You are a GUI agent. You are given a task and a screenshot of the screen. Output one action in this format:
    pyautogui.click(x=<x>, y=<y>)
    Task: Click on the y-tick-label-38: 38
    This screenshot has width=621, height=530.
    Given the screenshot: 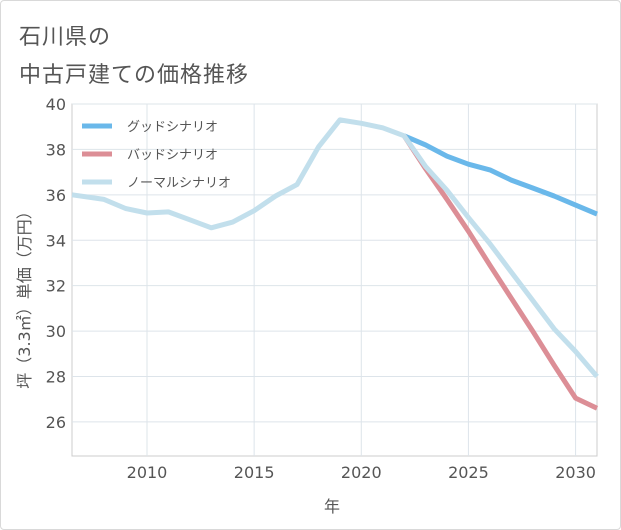 What is the action you would take?
    pyautogui.click(x=56, y=149)
    